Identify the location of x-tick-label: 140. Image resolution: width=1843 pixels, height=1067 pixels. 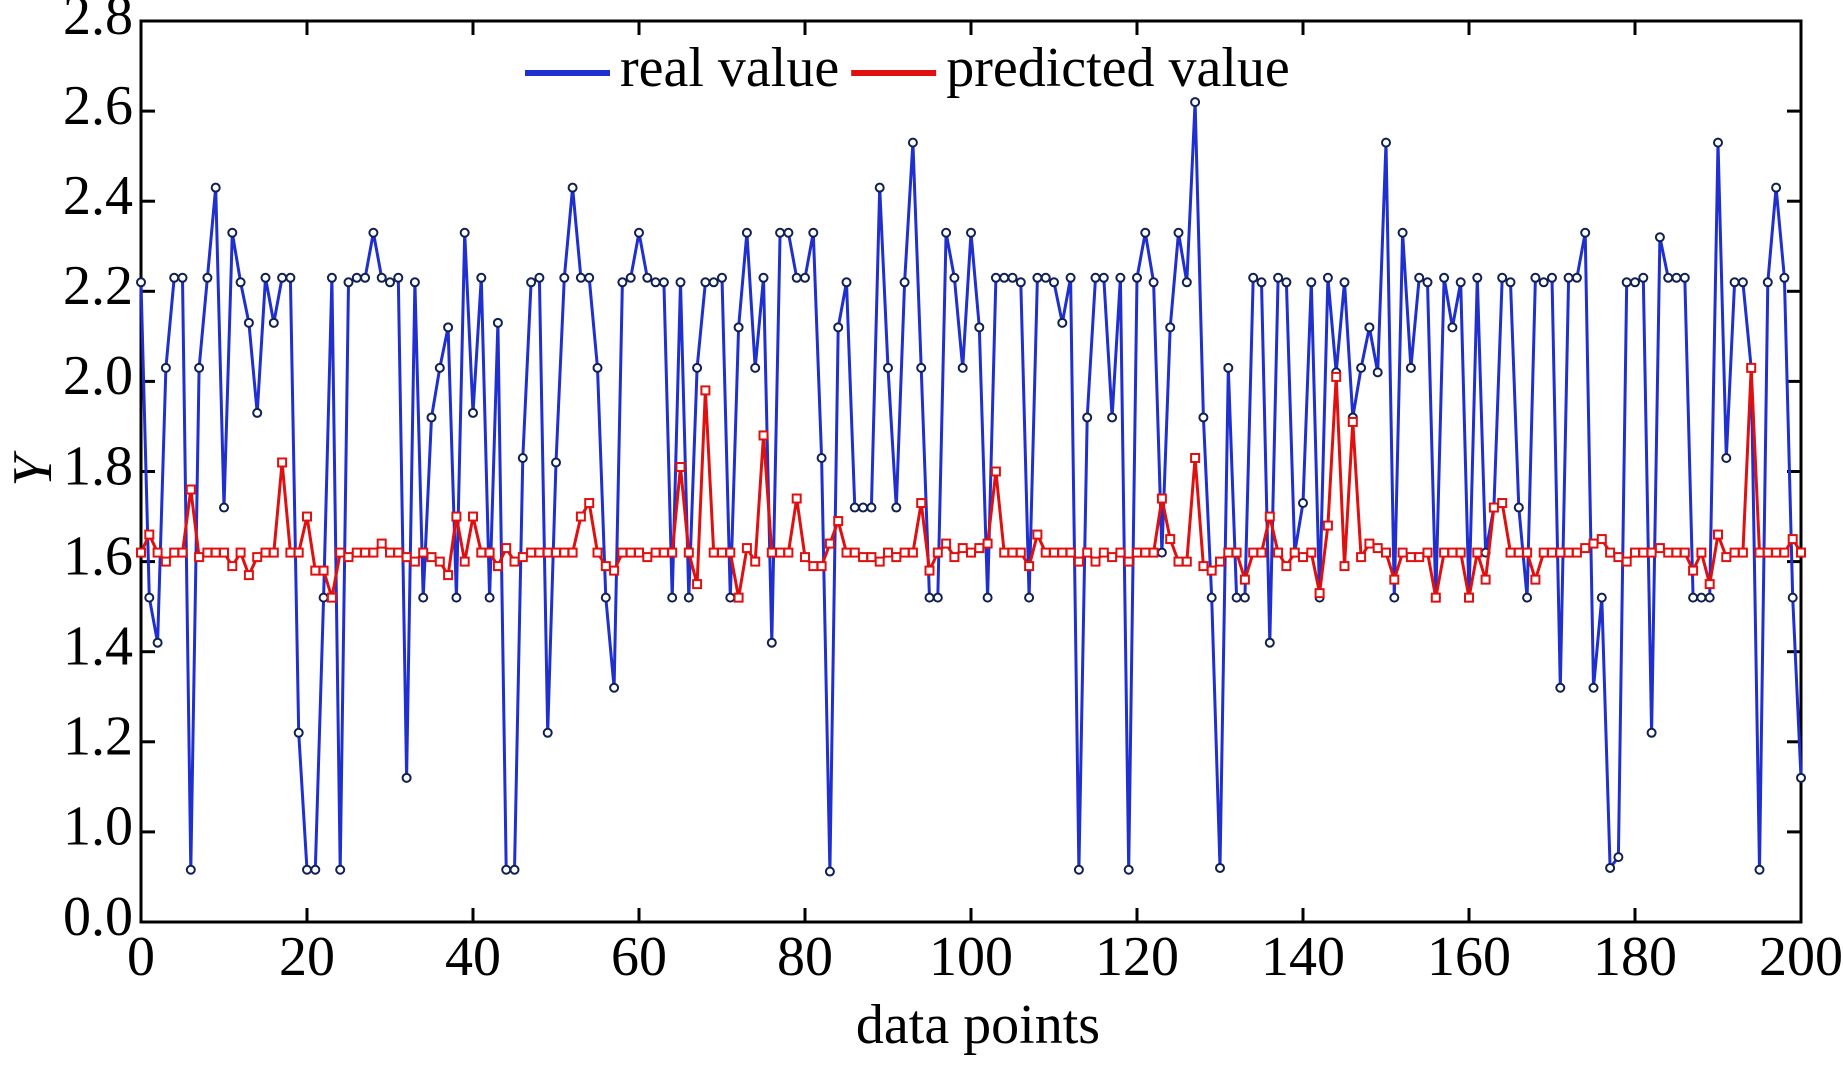
(1303, 957).